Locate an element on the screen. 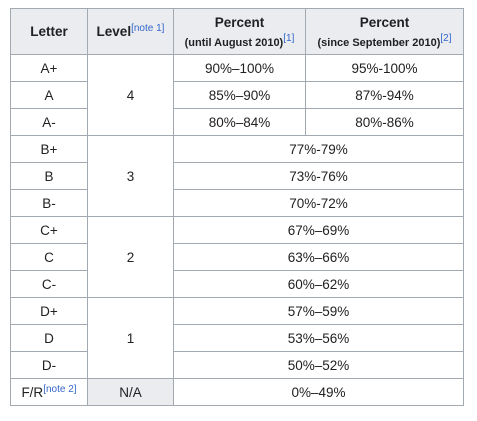 The image size is (477, 421). percent-range-cell: 50%–52% is located at coordinates (318, 365).